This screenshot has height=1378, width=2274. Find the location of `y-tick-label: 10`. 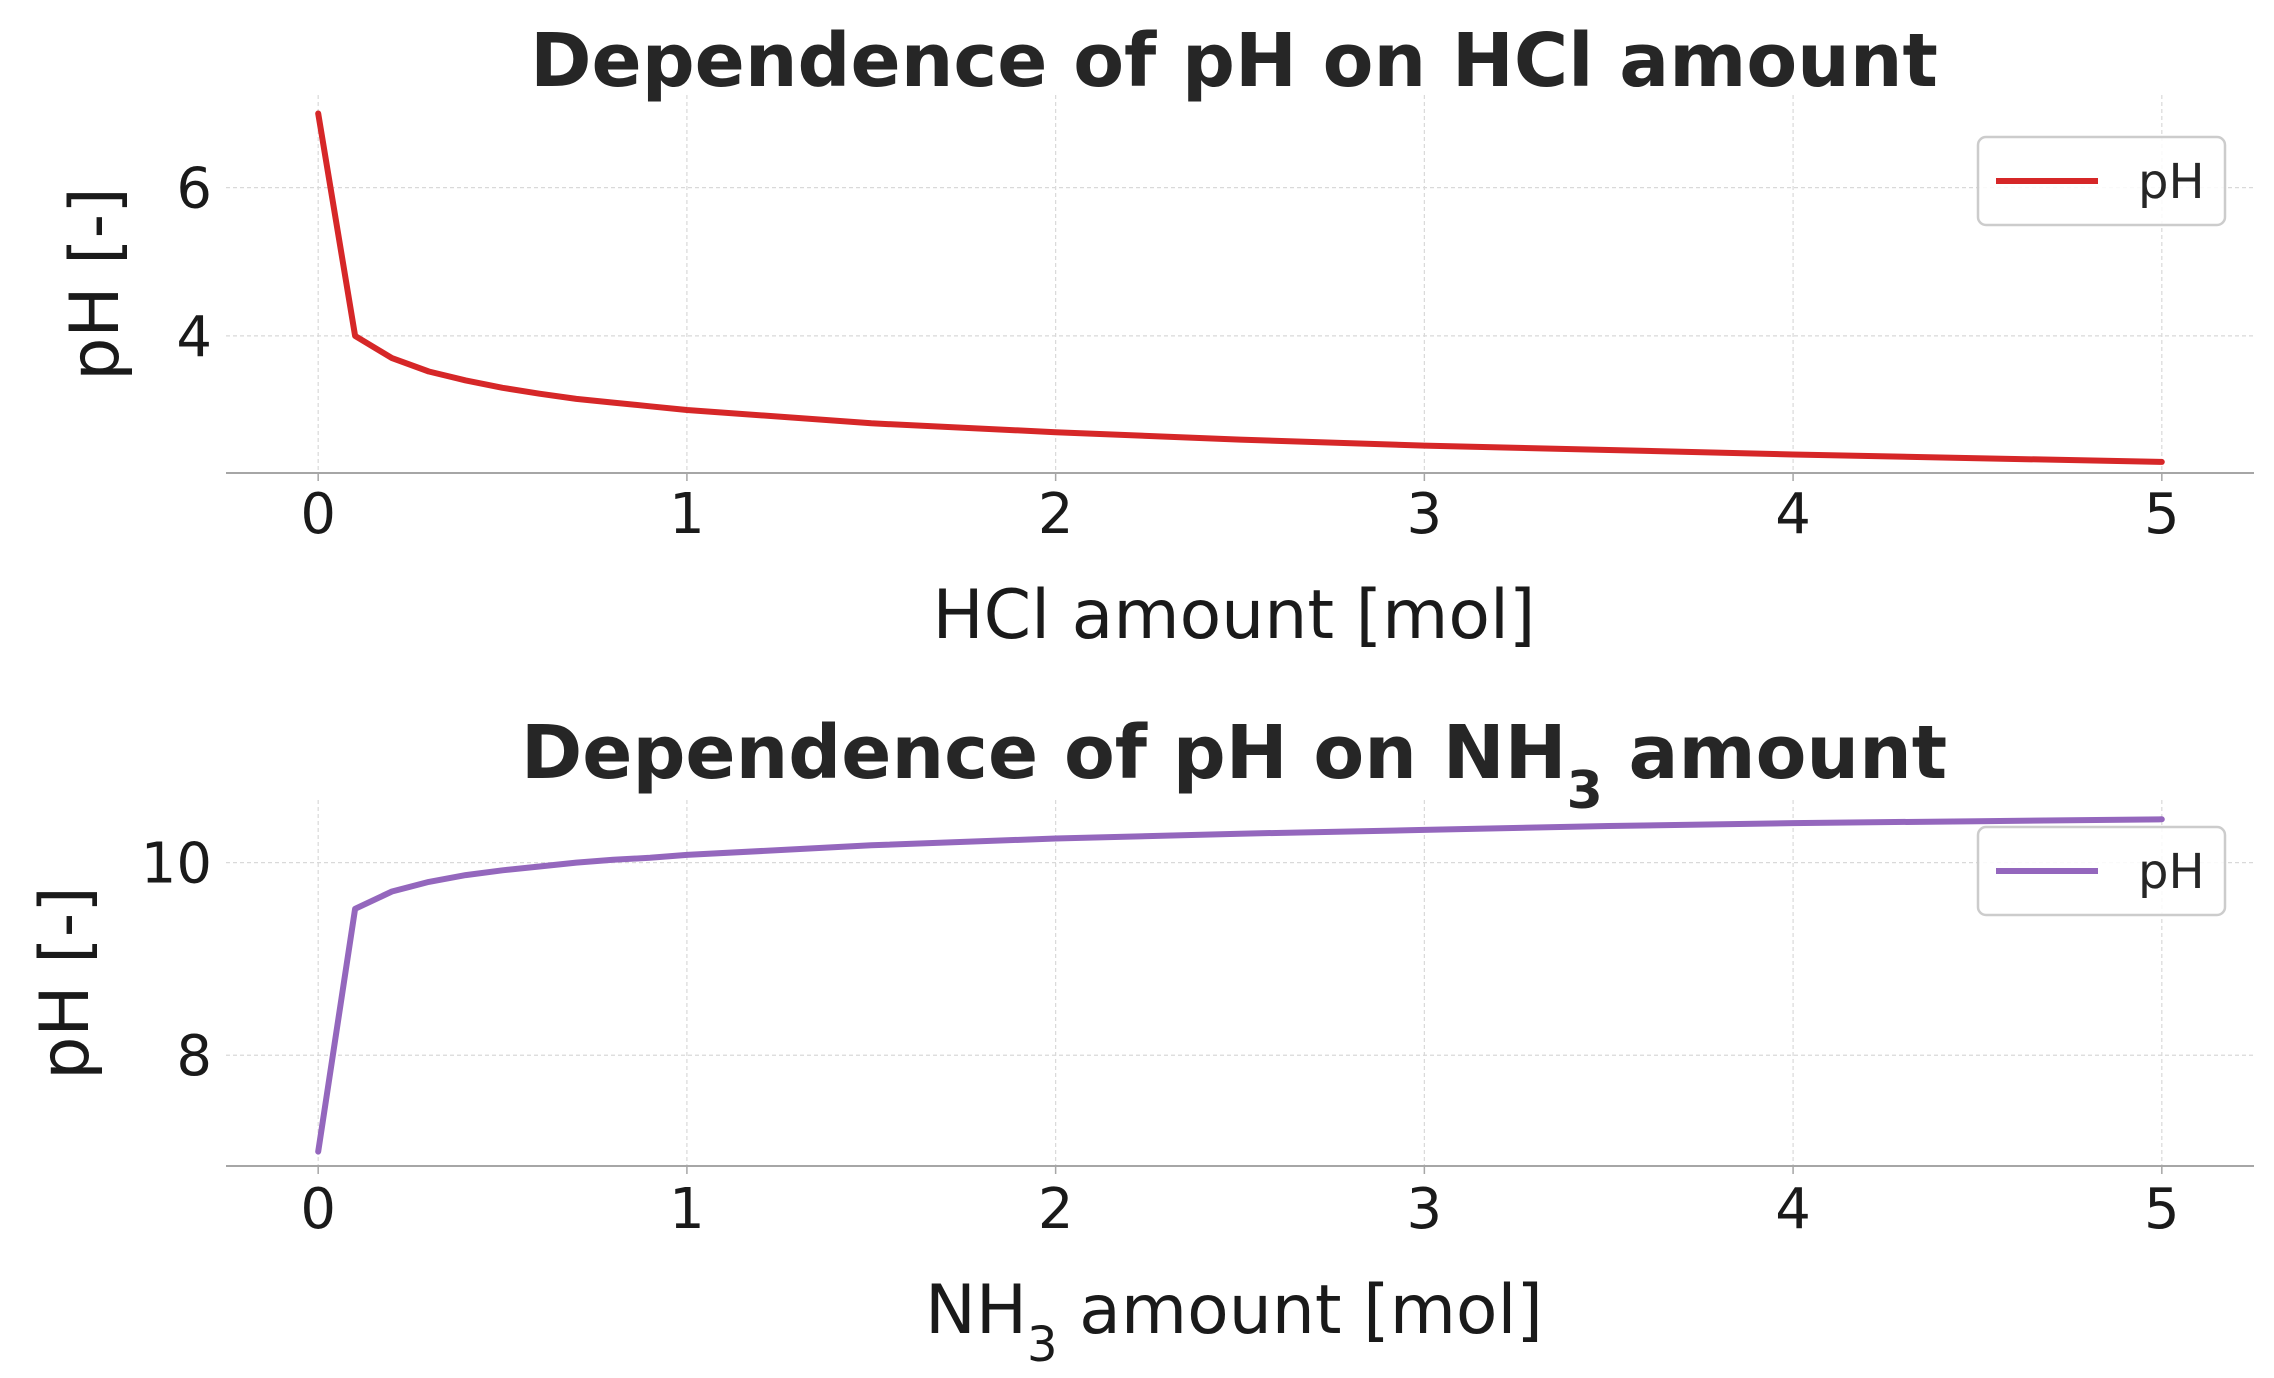

y-tick-label: 10 is located at coordinates (176, 864).